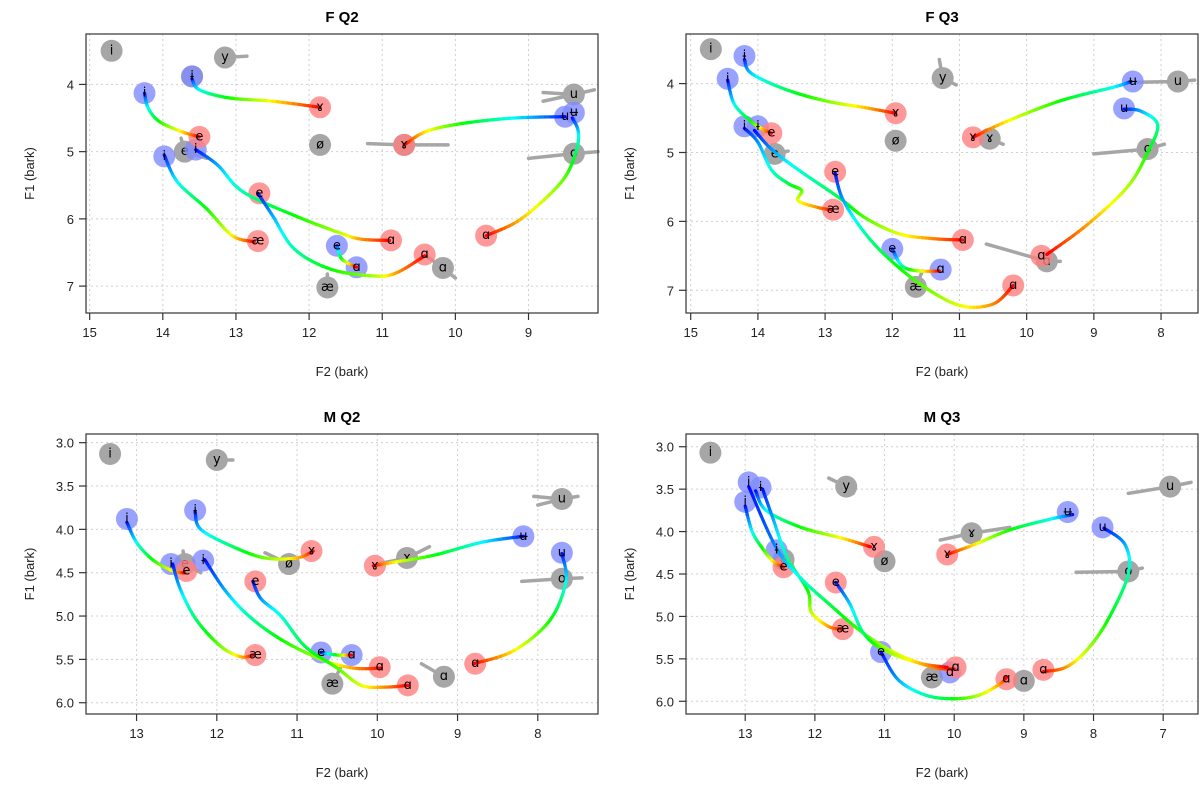  I want to click on y-tick-label: 3.0, so click(665, 447).